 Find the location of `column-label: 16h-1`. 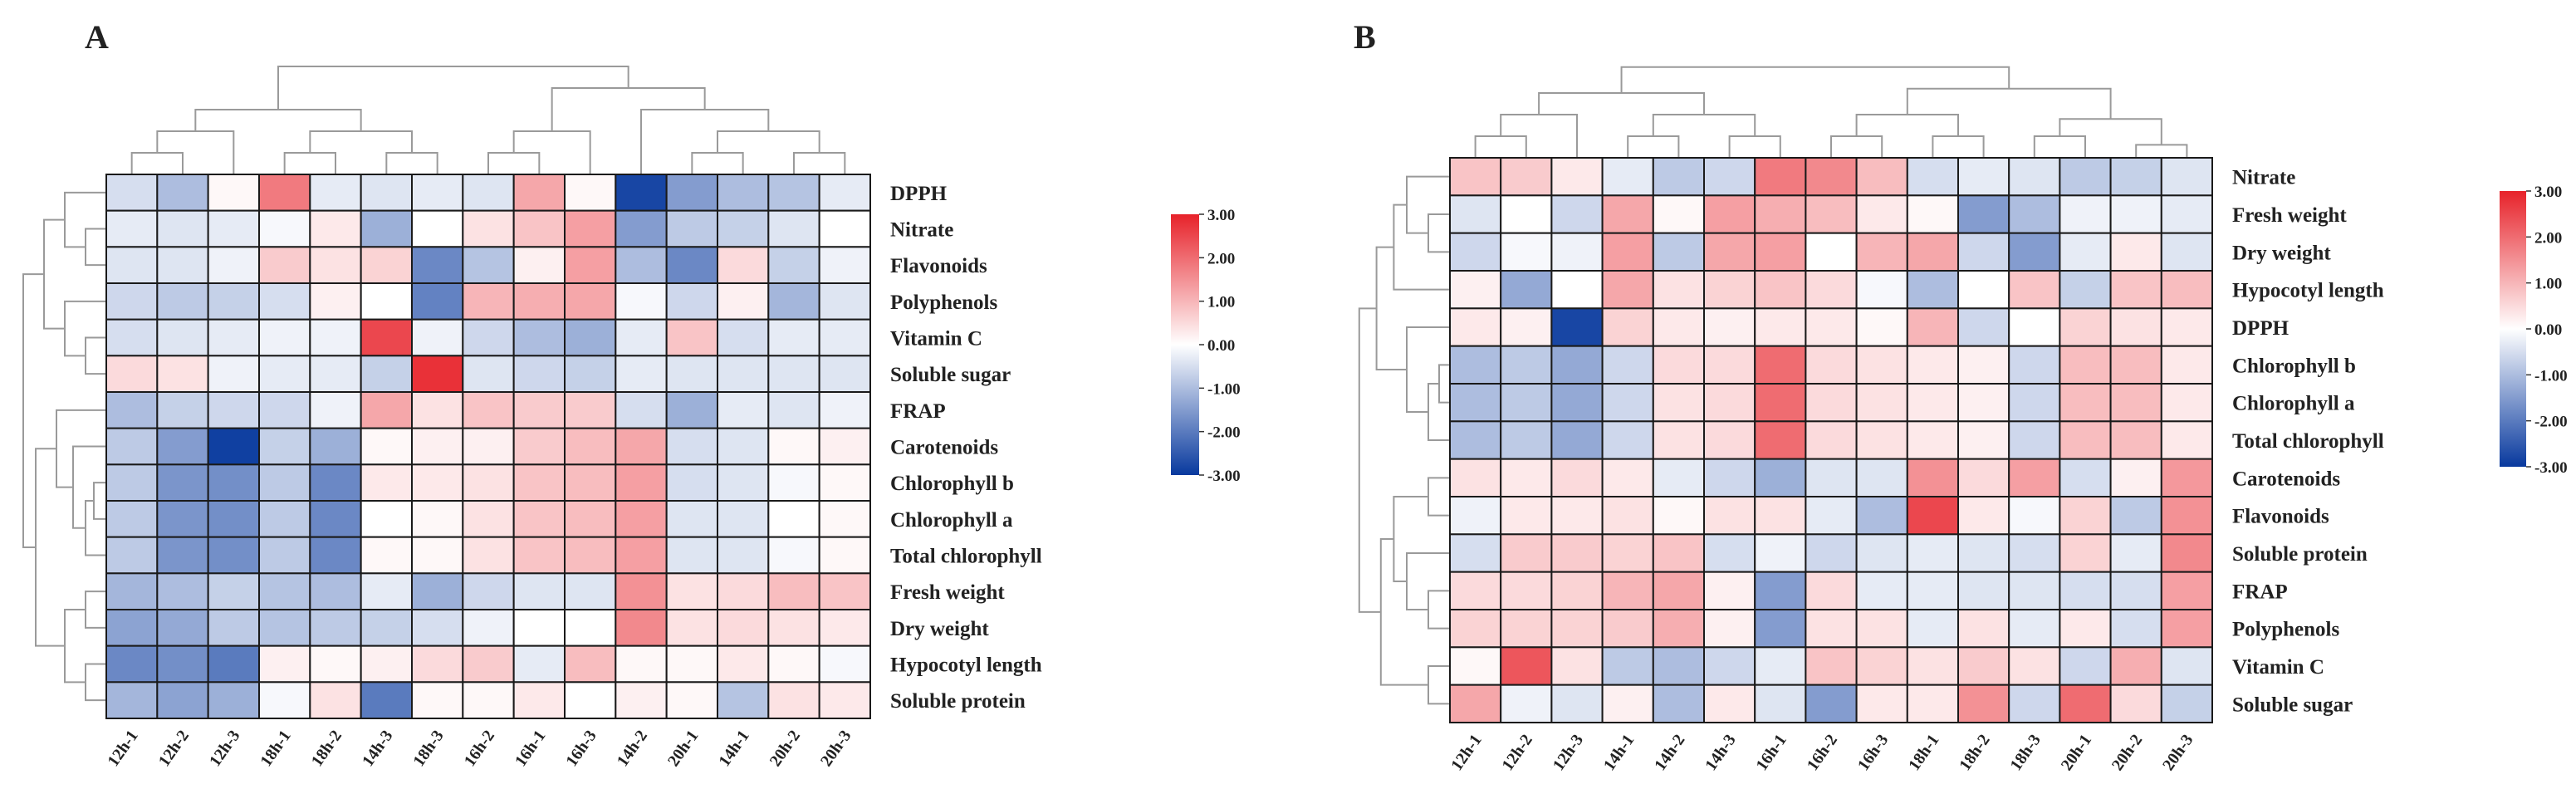

column-label: 16h-1 is located at coordinates (530, 748).